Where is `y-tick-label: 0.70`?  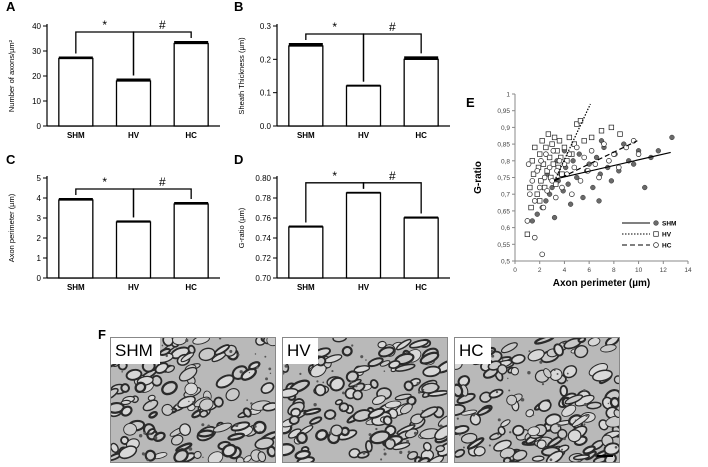
y-tick-label: 0.70 is located at coordinates (263, 278).